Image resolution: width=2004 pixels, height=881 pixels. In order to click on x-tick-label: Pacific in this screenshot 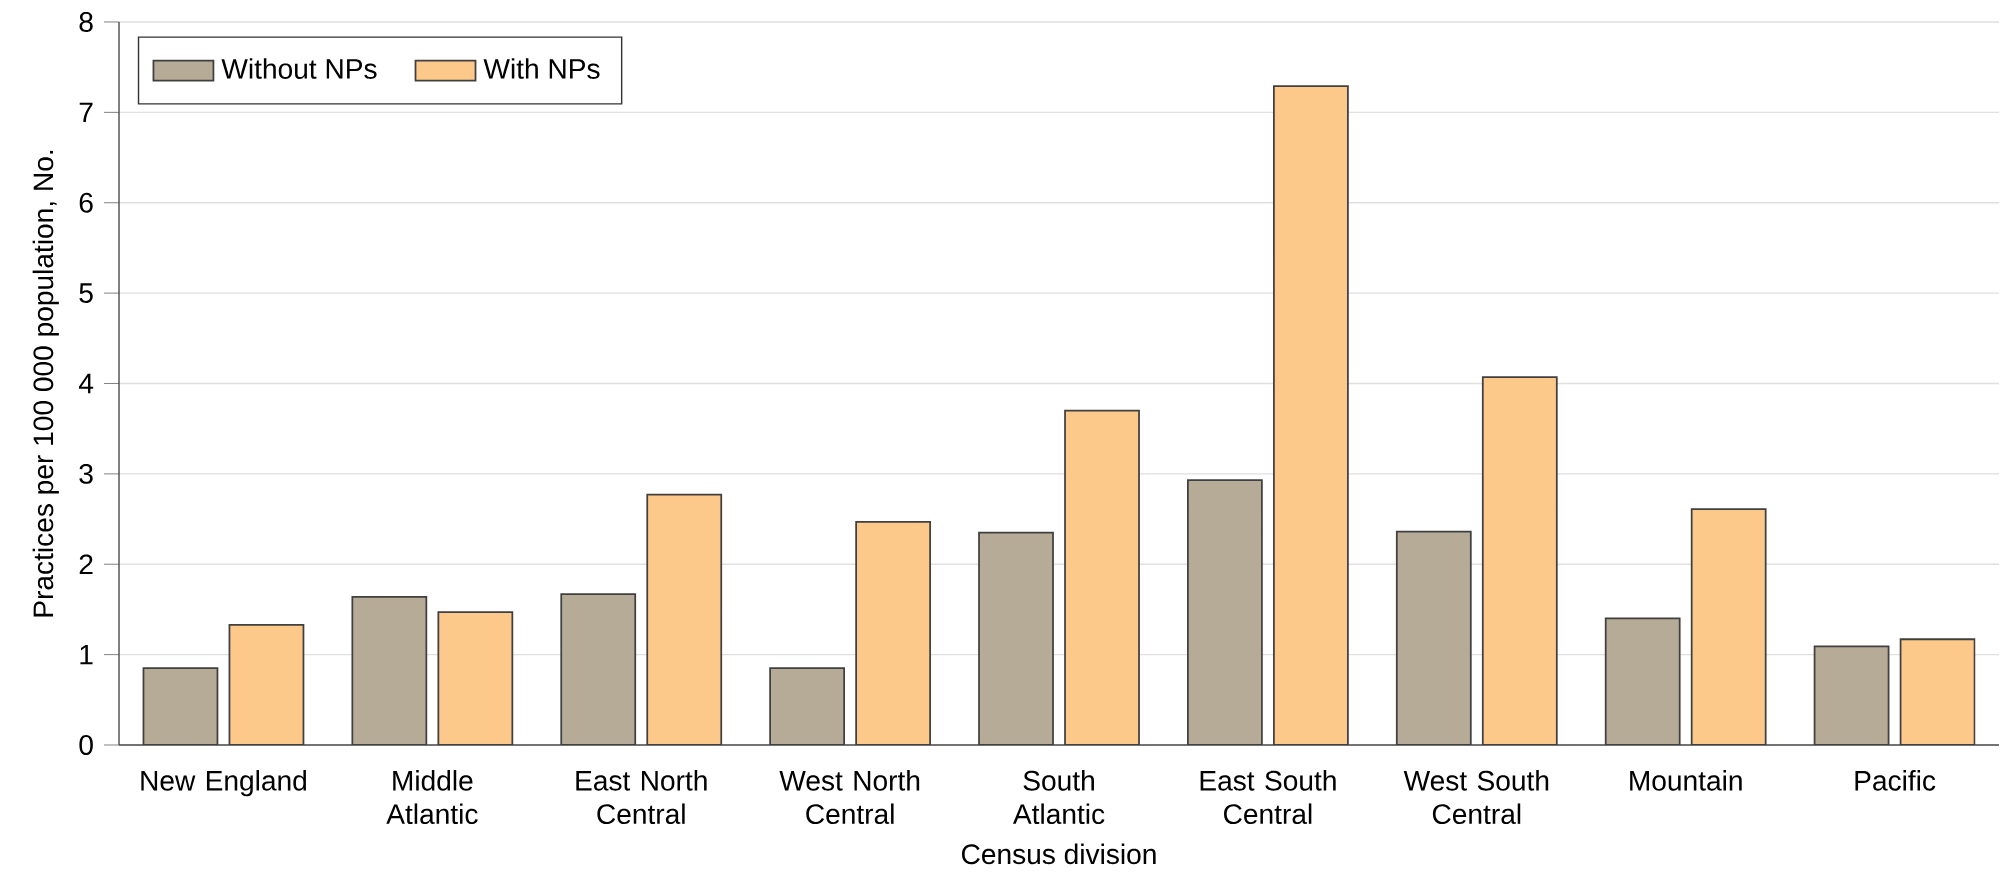, I will do `click(1895, 780)`.